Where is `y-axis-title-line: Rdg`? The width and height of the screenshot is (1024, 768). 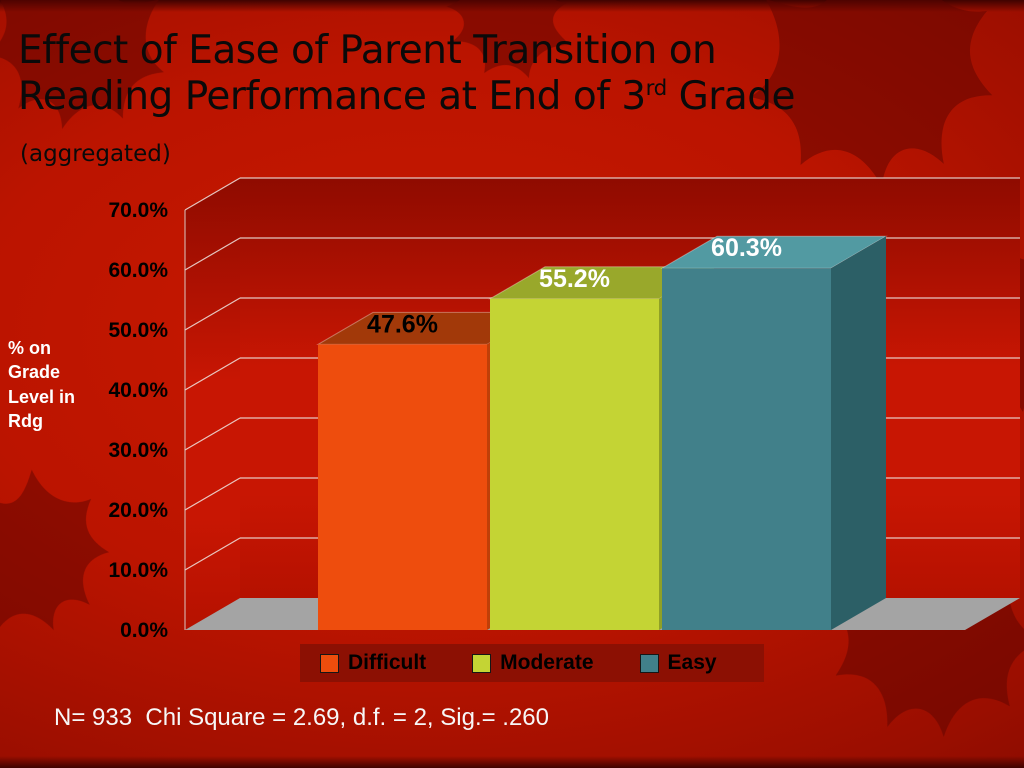
y-axis-title-line: Rdg is located at coordinates (25, 420).